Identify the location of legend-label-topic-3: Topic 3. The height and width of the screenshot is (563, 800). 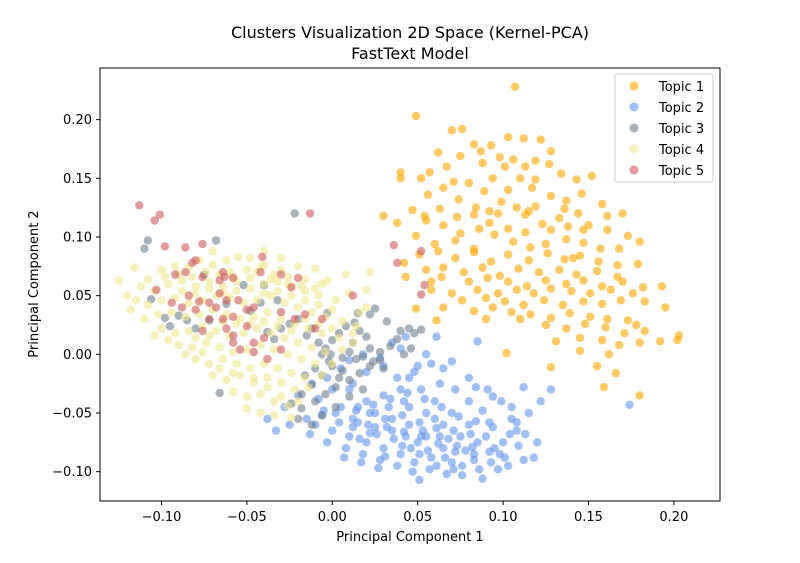
(681, 129).